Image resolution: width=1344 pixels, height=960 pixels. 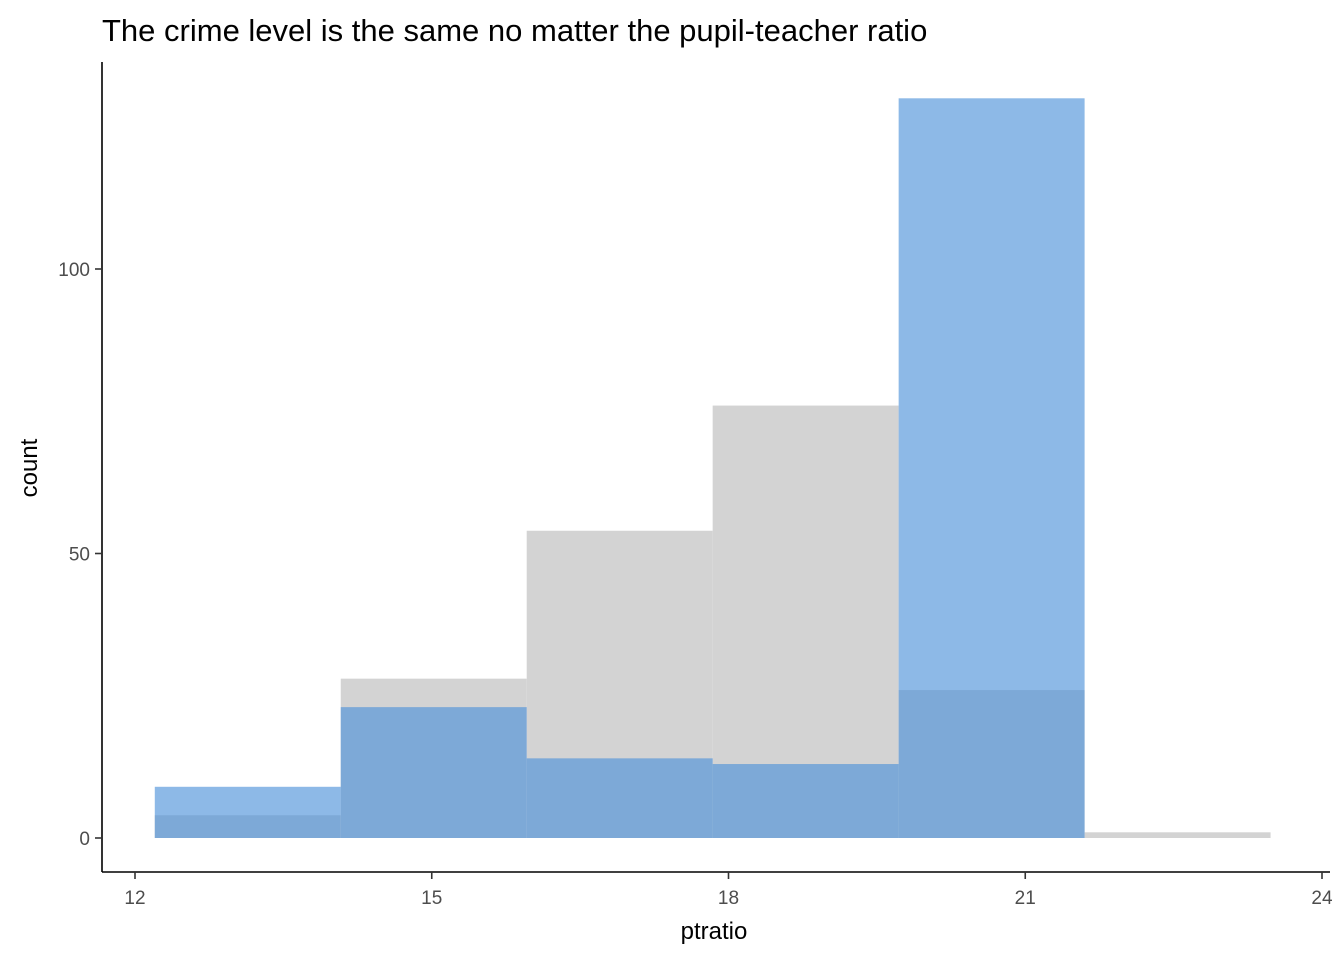 What do you see at coordinates (1177, 835) in the screenshot?
I see `bar-series0-bin5` at bounding box center [1177, 835].